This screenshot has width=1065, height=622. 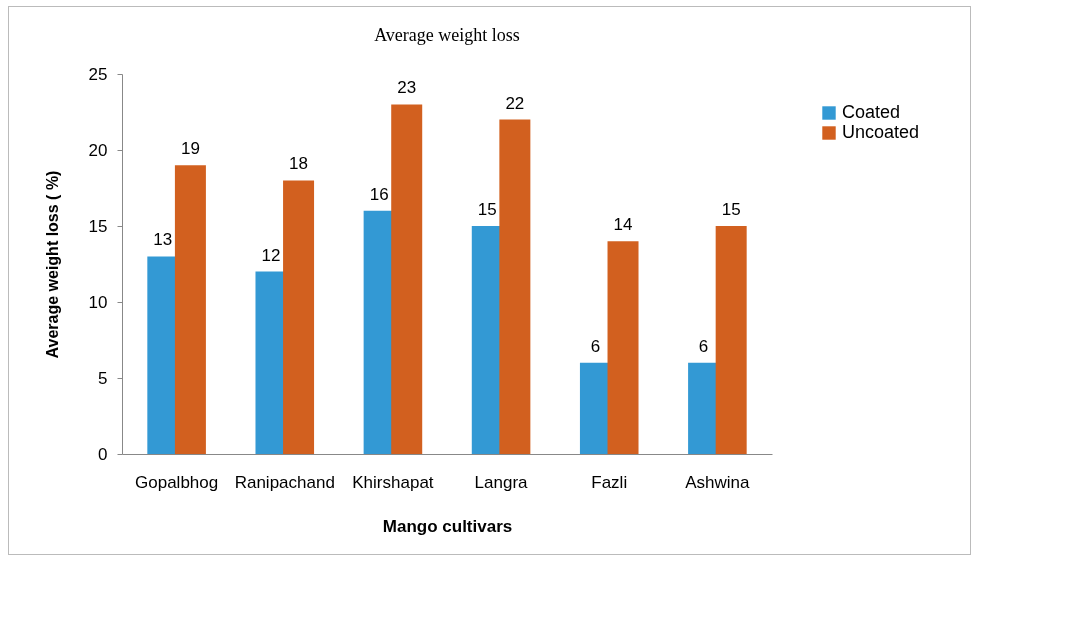 I want to click on x-tick-label: Fazli, so click(x=609, y=482).